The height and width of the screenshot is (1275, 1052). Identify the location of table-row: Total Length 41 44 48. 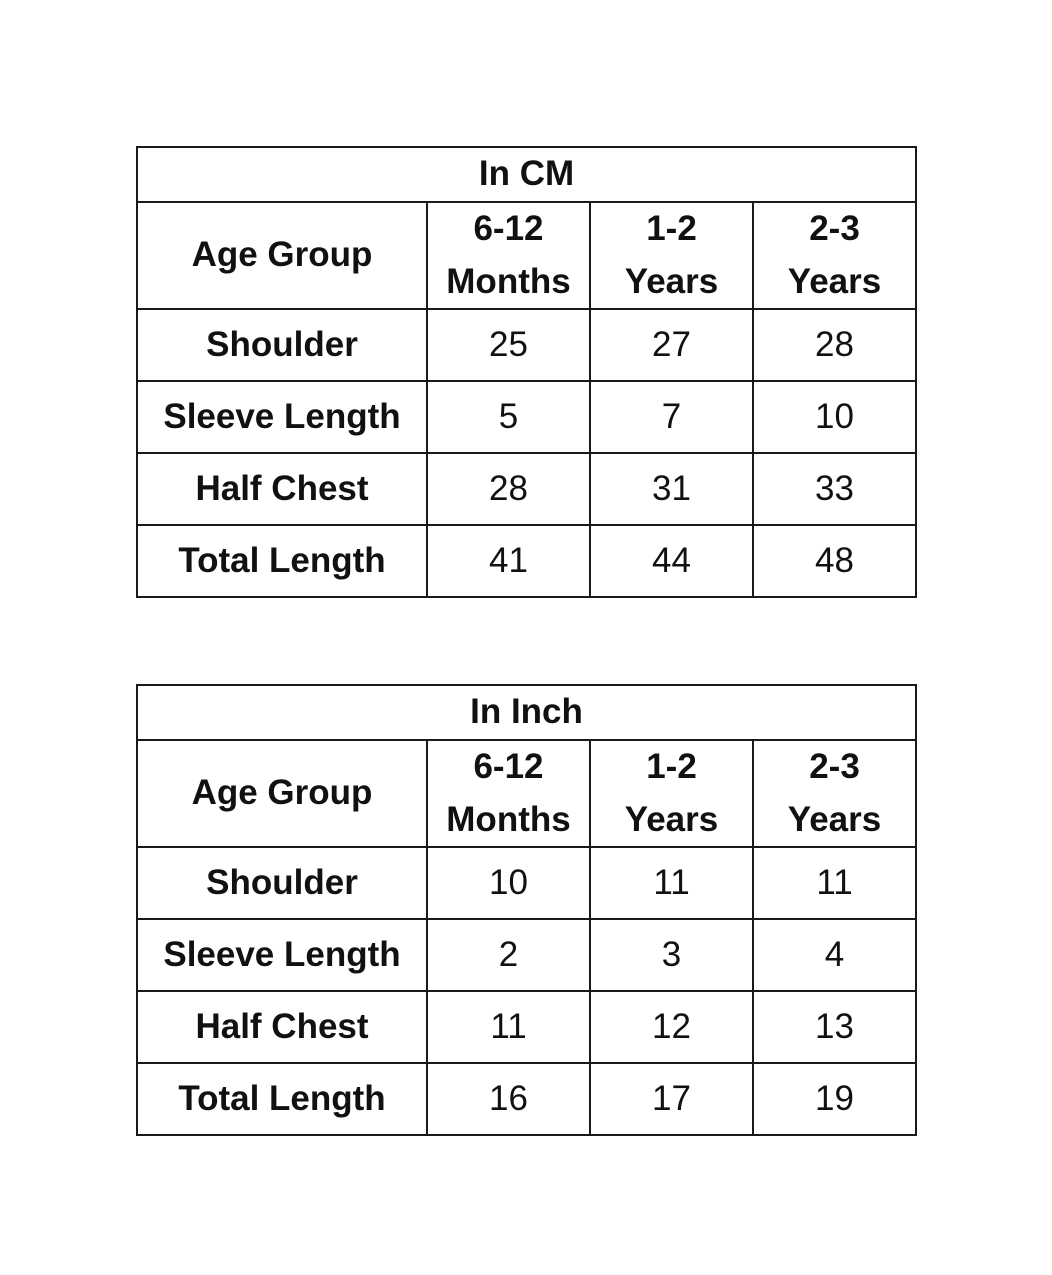
(527, 561).